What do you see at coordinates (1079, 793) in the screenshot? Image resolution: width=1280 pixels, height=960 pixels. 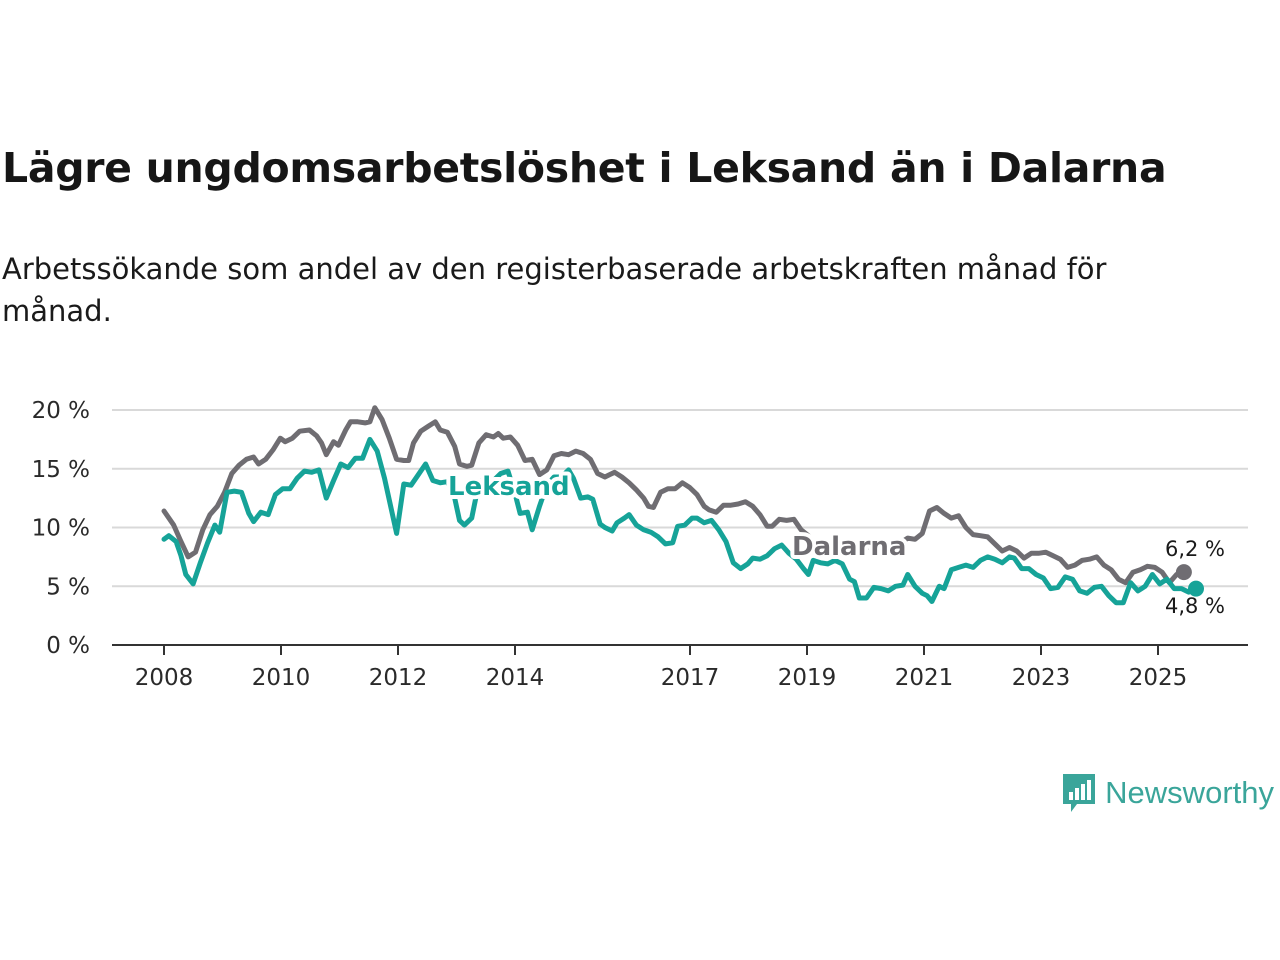 I see `newsworthy-chart-icon` at bounding box center [1079, 793].